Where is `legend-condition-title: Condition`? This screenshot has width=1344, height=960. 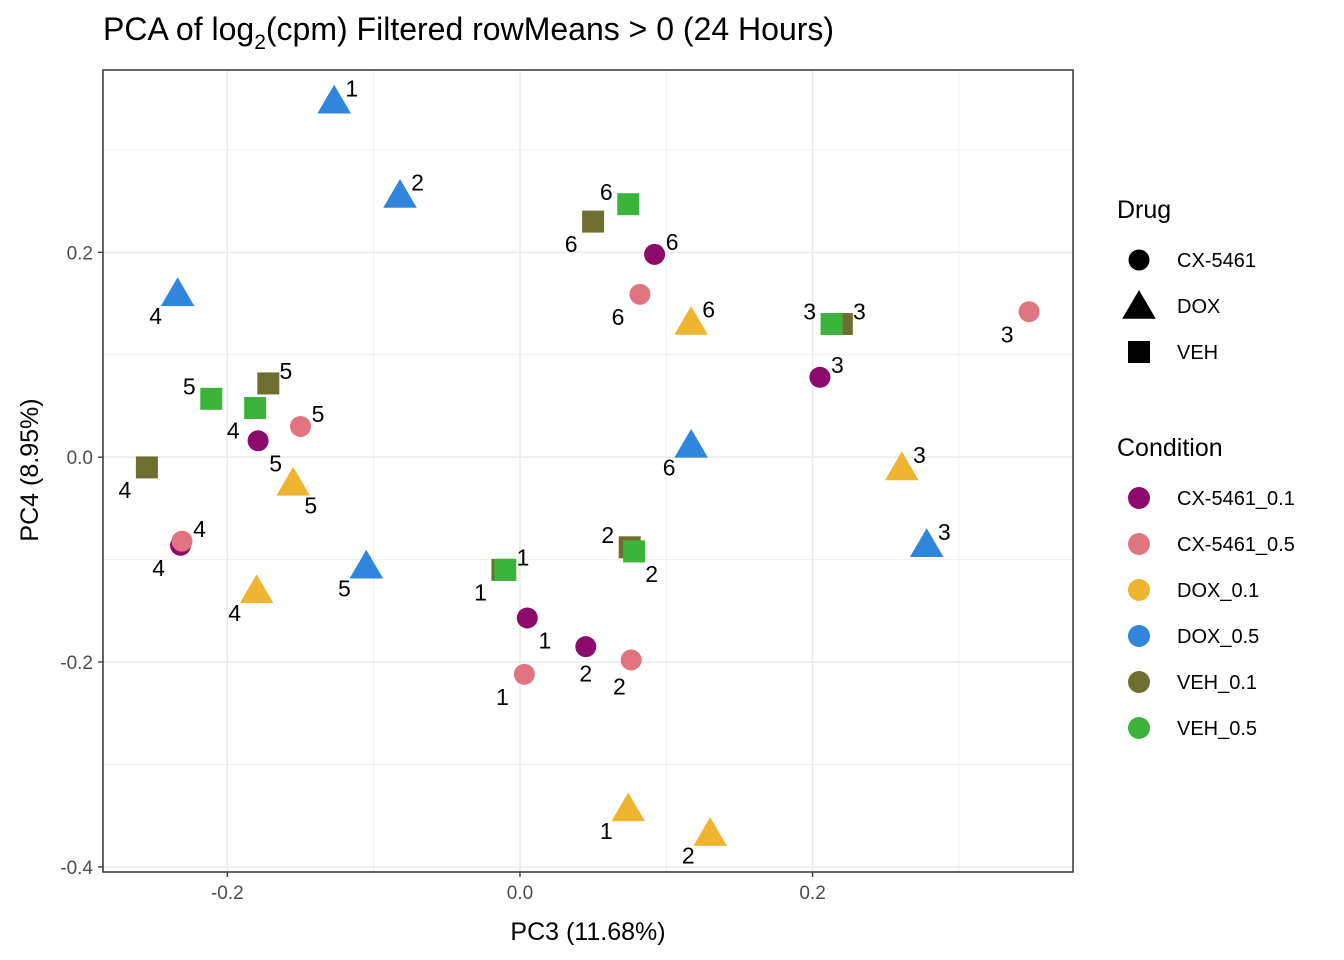 legend-condition-title: Condition is located at coordinates (1170, 448).